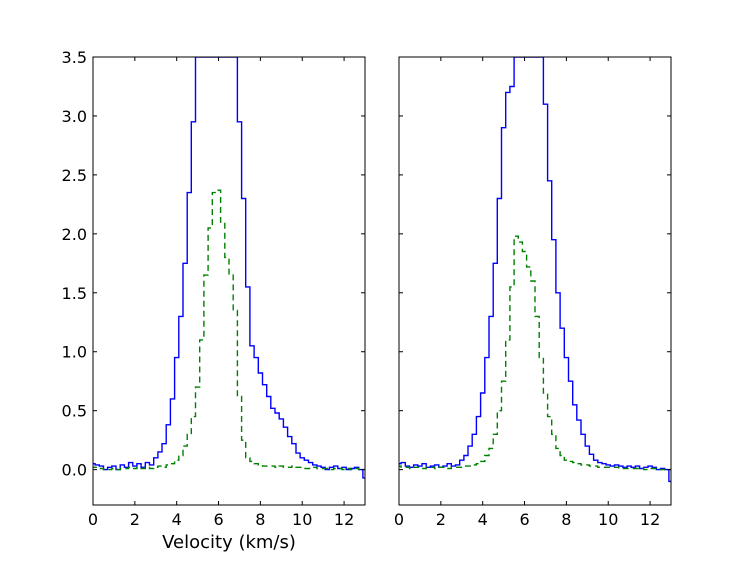  I want to click on x-axis-label: Velocity (km/s), so click(229, 542).